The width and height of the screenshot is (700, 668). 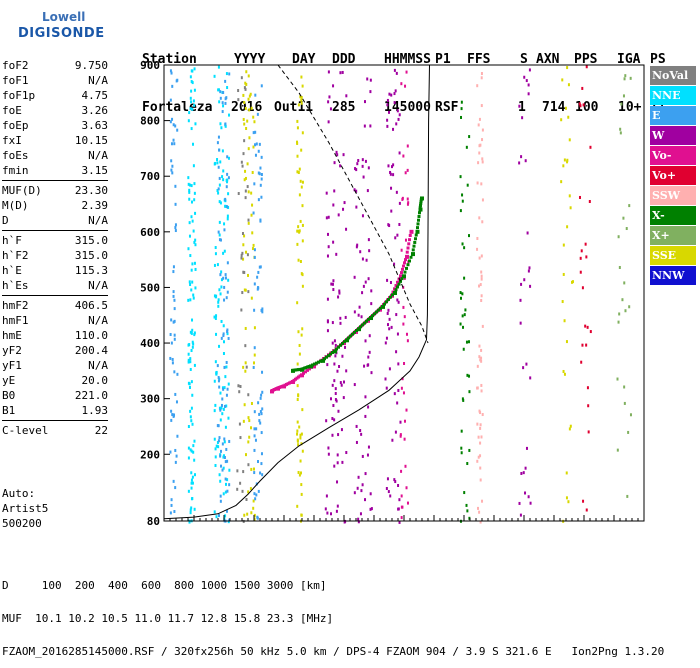 What do you see at coordinates (55, 320) in the screenshot?
I see `param-row: hmF1 N/A` at bounding box center [55, 320].